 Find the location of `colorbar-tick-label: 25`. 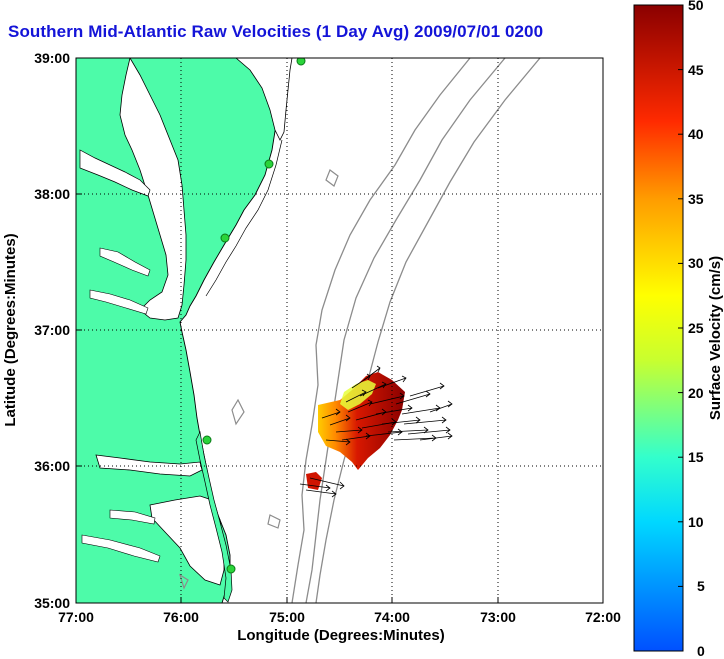

colorbar-tick-label: 25 is located at coordinates (696, 328).